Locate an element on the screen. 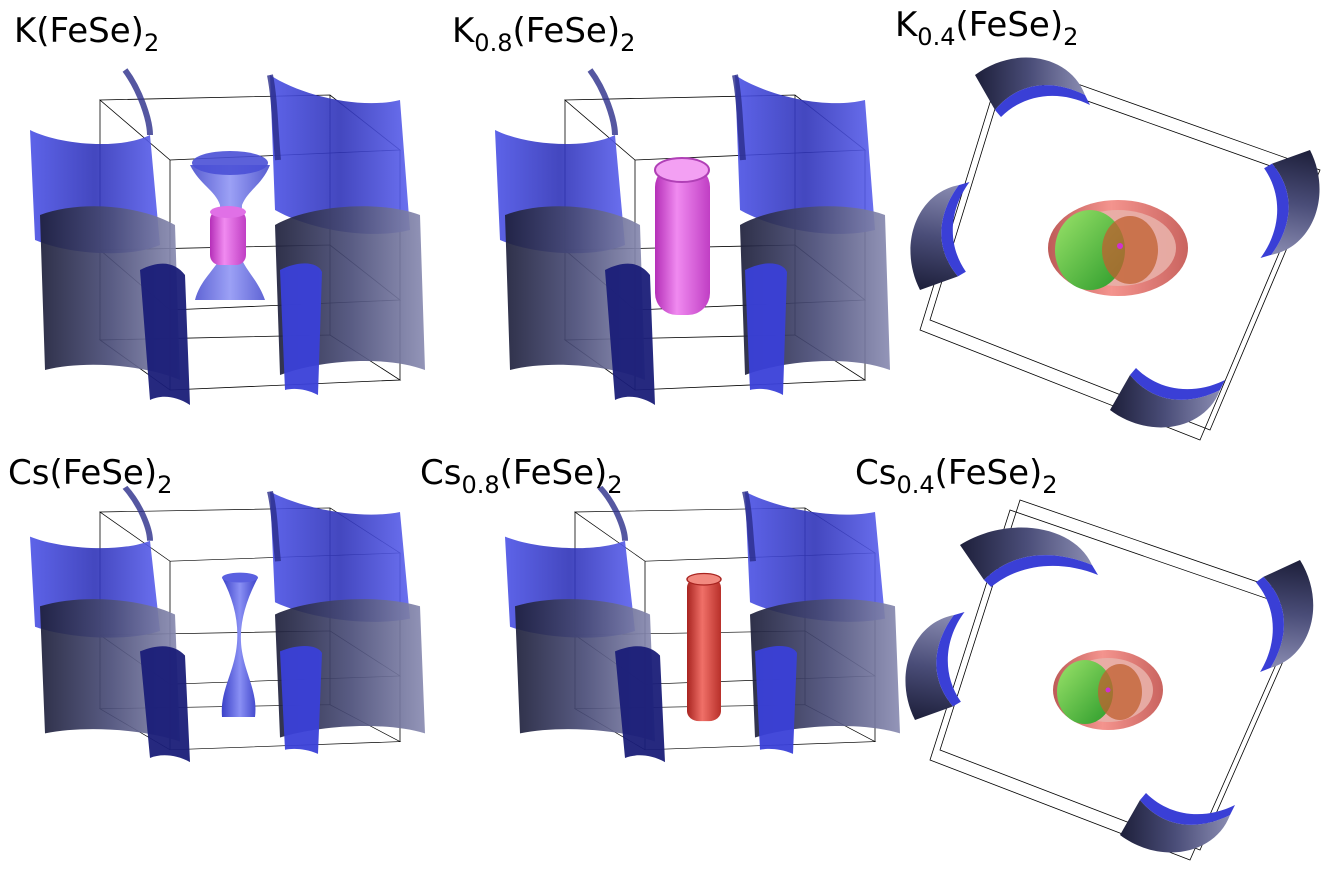  panel-cs04-fese2 is located at coordinates (1107, 680).